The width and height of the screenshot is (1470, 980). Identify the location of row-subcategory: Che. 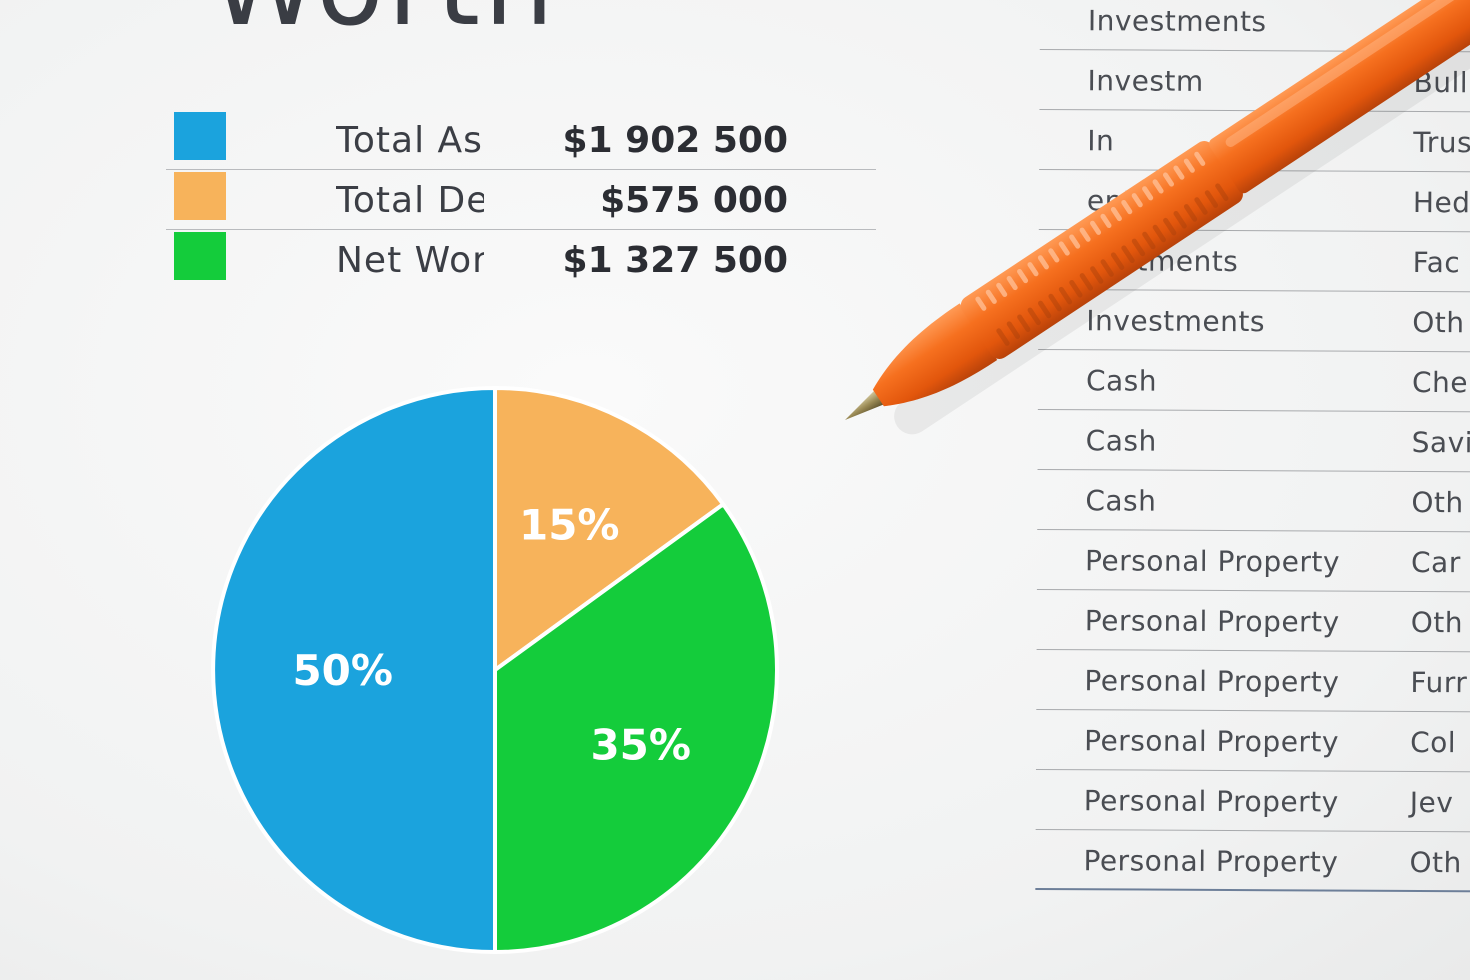
(1440, 382).